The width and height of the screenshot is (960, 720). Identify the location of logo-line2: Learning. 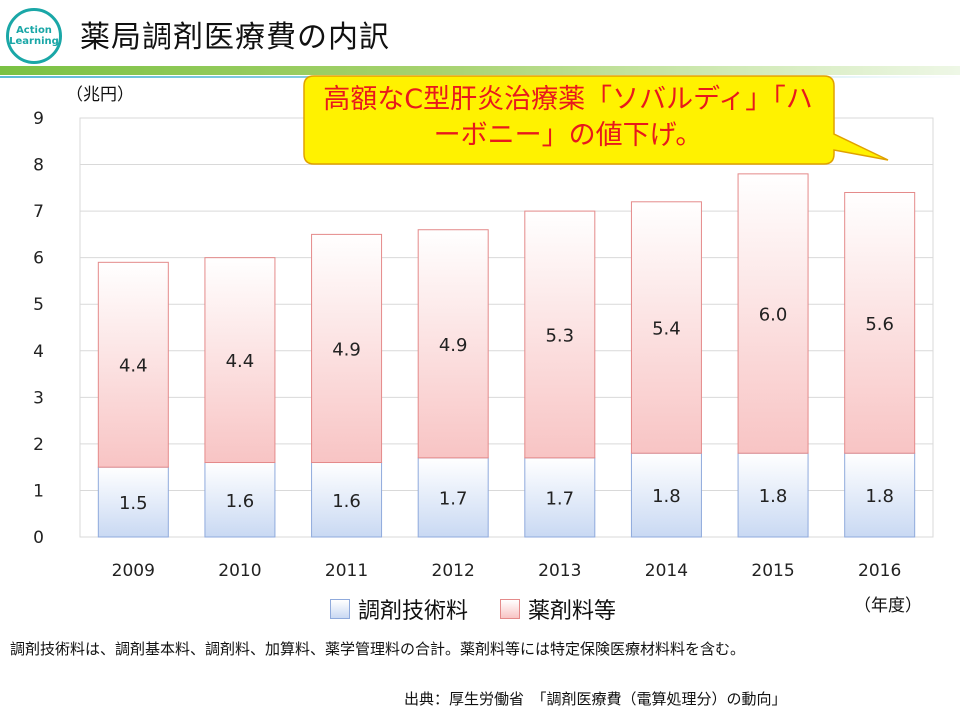
(34, 41).